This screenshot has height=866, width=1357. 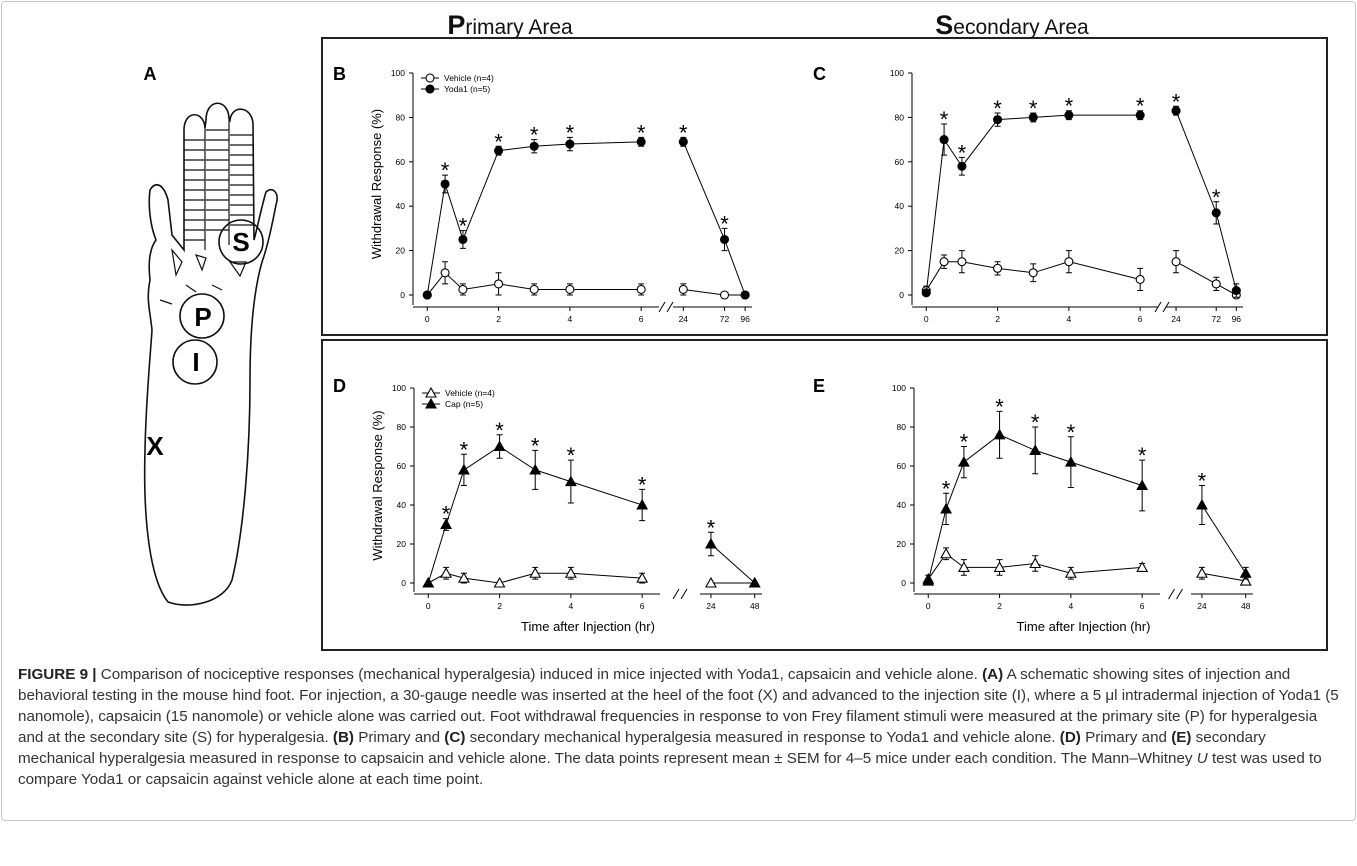 What do you see at coordinates (339, 386) in the screenshot?
I see `panel-label: D` at bounding box center [339, 386].